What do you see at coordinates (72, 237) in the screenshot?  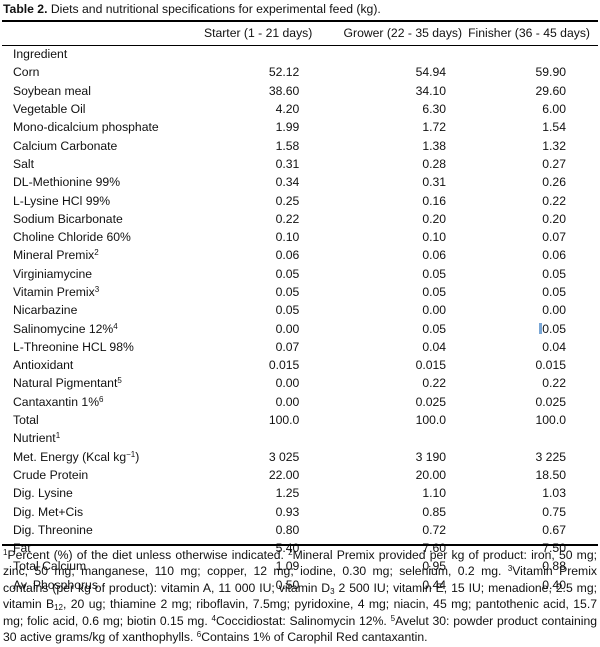 I see `row-label-text: Choline Chloride 60%` at bounding box center [72, 237].